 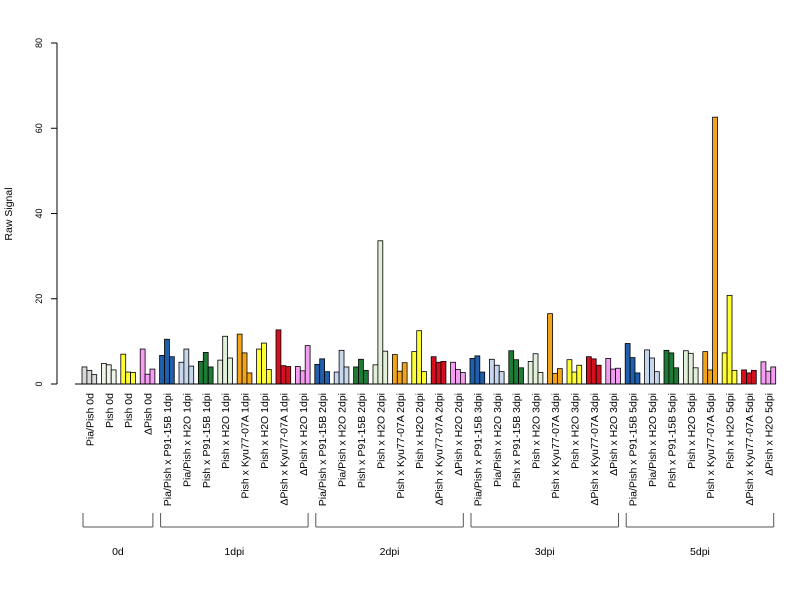 What do you see at coordinates (653, 440) in the screenshot?
I see `category-label: Pia/Pish x H2O 5dpi` at bounding box center [653, 440].